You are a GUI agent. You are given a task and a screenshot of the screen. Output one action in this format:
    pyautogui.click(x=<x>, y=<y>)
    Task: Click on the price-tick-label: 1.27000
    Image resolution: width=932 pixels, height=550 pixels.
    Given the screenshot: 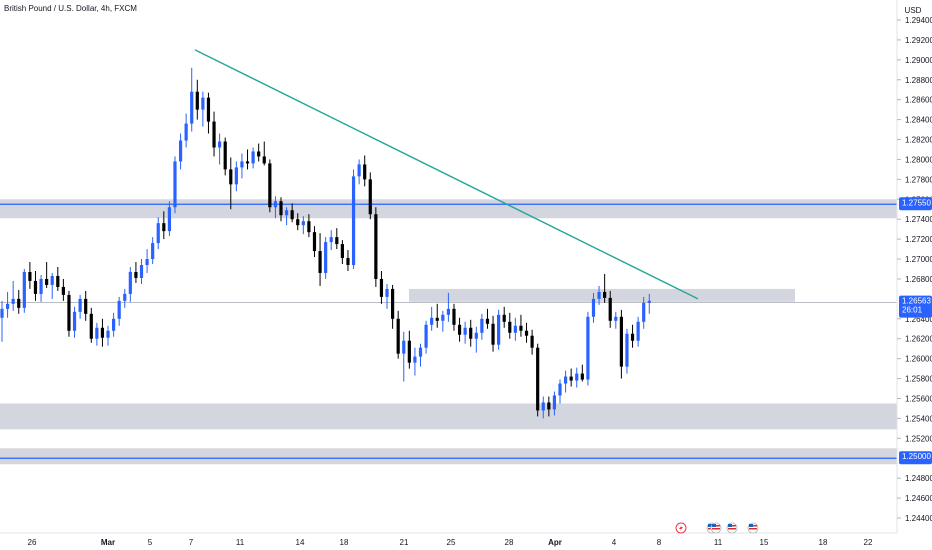 What is the action you would take?
    pyautogui.click(x=918, y=259)
    